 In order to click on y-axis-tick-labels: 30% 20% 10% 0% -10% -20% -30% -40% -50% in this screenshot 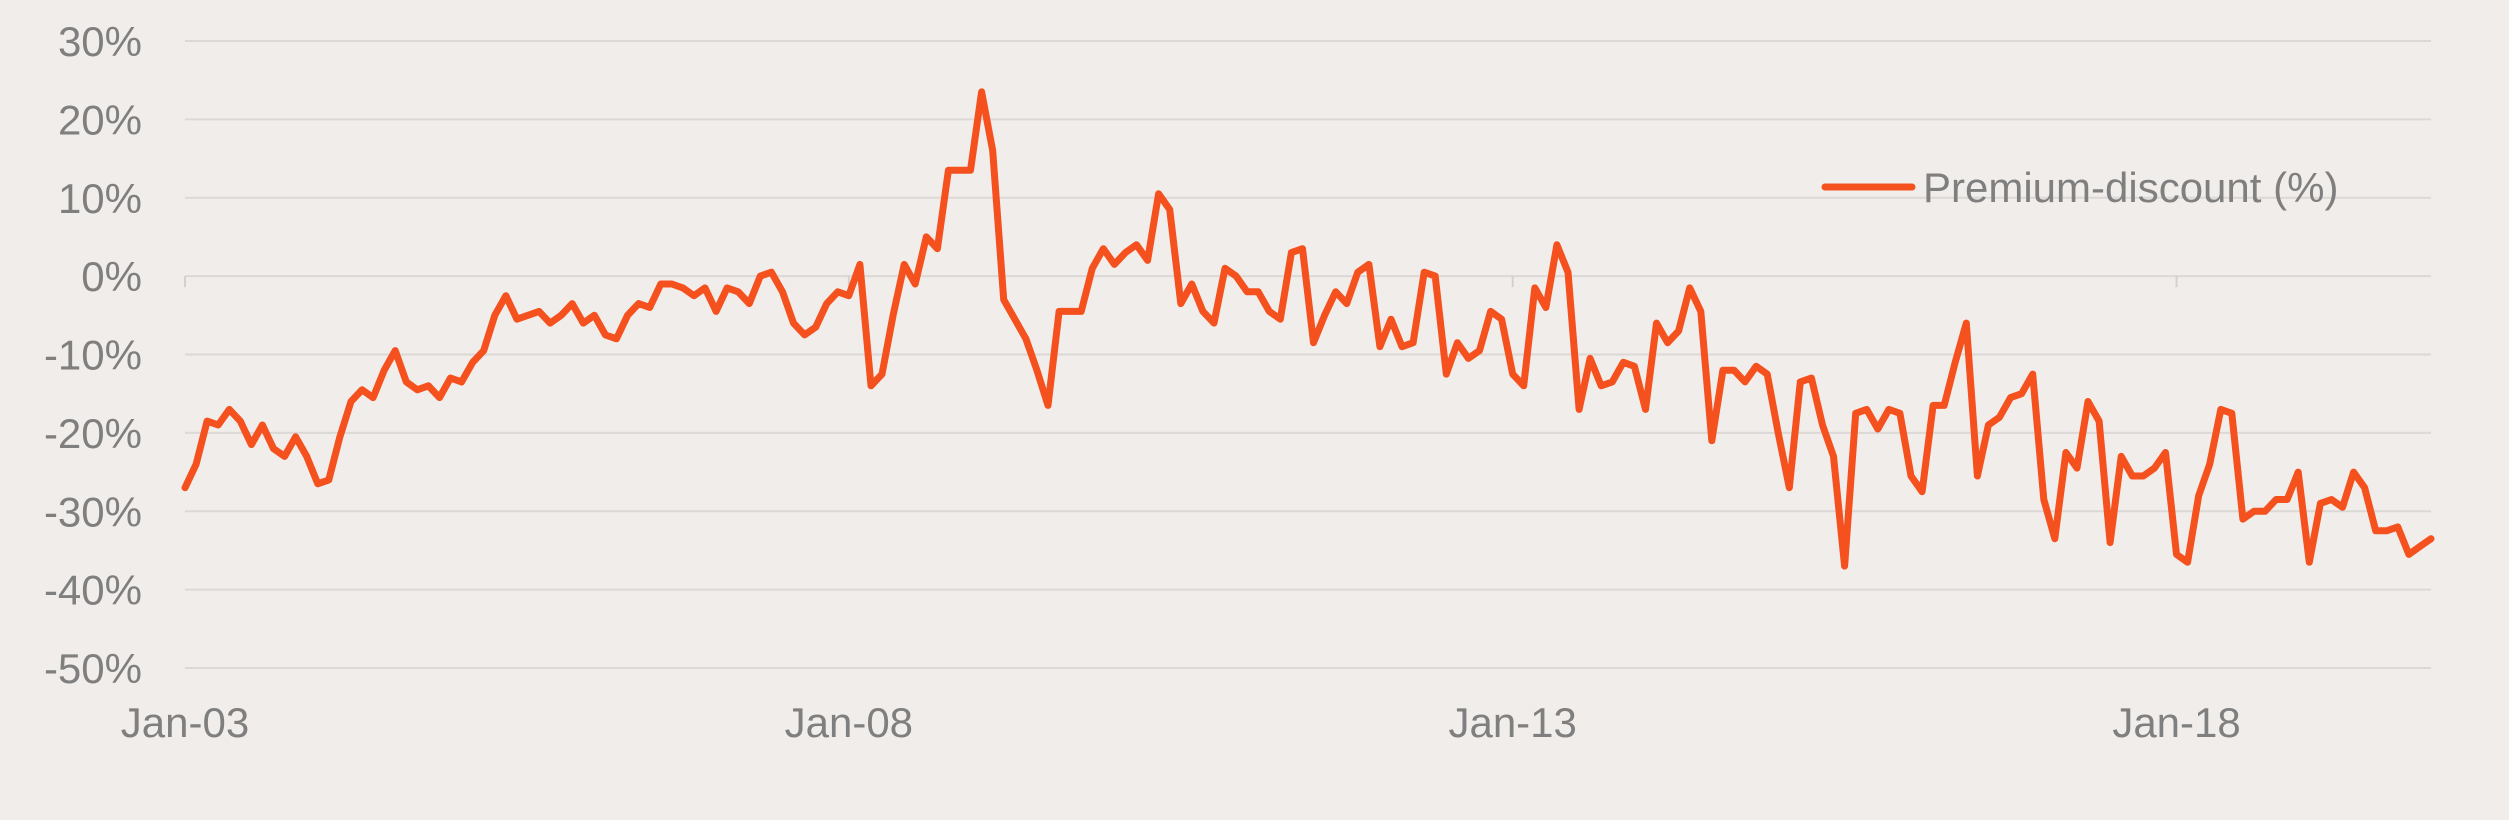, I will do `click(93, 355)`.